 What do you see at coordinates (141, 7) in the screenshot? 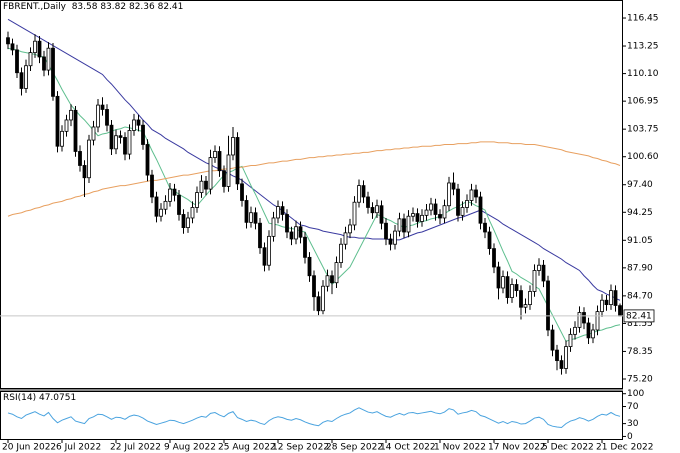
I see `low-value: 82.36` at bounding box center [141, 7].